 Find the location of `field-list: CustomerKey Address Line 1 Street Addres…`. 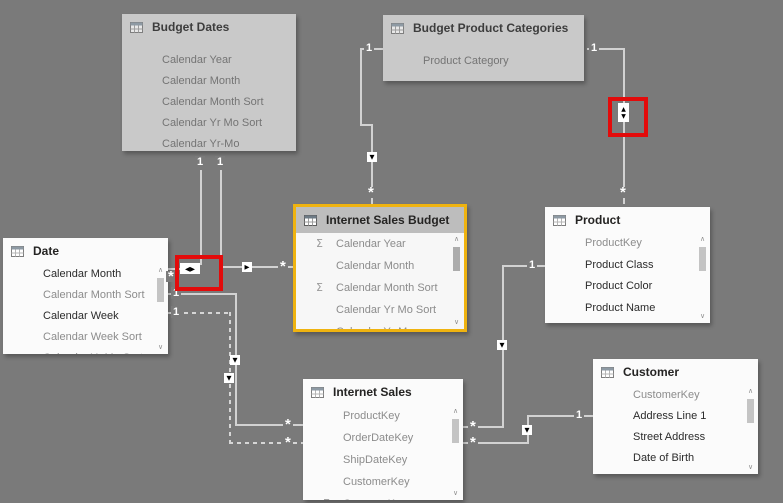

field-list: CustomerKey Address Line 1 Street Addres… is located at coordinates (675, 429).